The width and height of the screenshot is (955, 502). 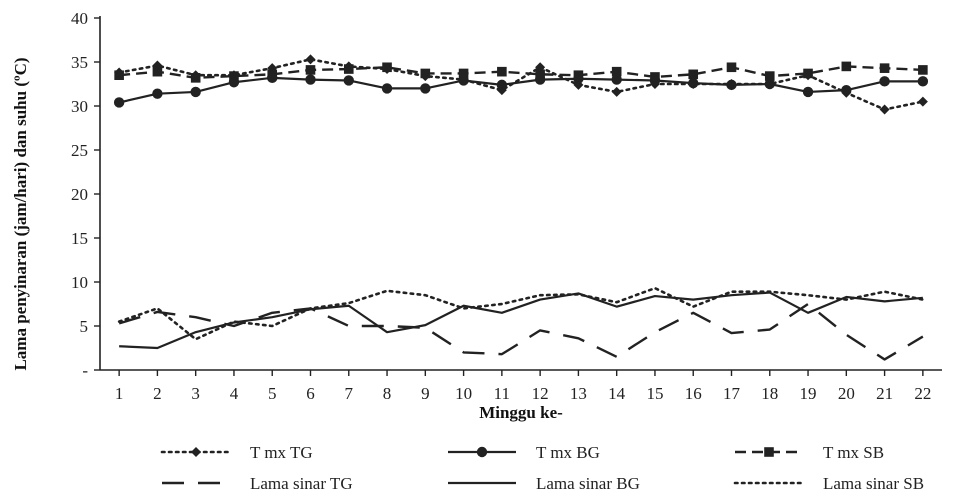 What do you see at coordinates (568, 452) in the screenshot?
I see `legend-label: T mx BG` at bounding box center [568, 452].